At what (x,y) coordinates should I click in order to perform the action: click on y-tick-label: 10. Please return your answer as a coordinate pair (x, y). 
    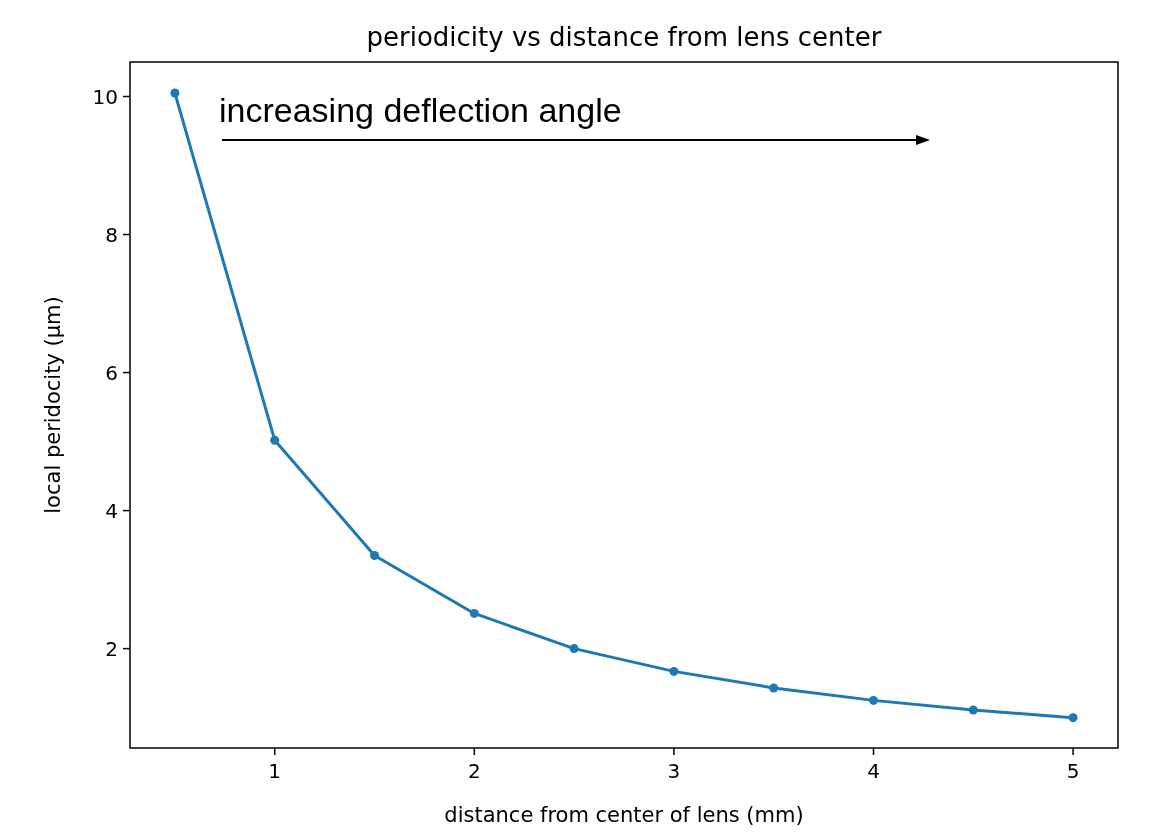
    Looking at the image, I should click on (105, 96).